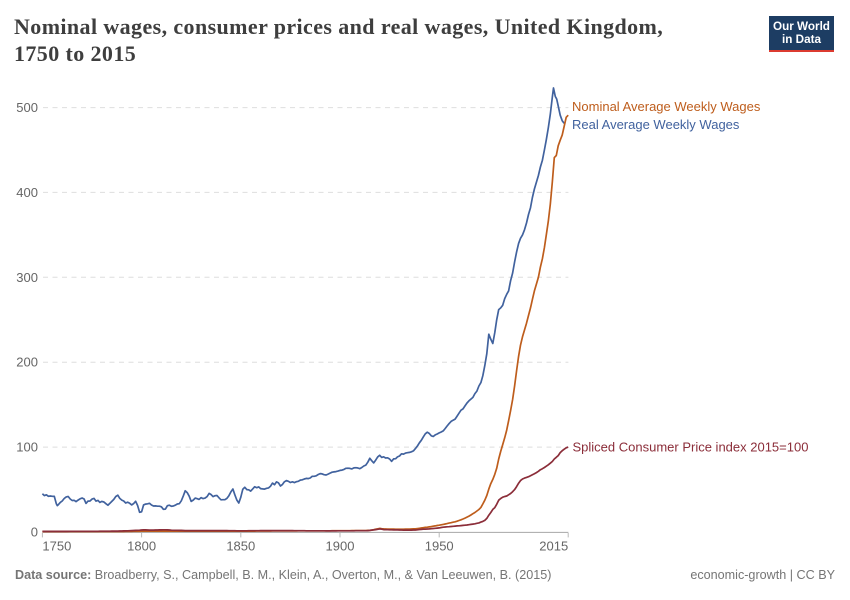 Image resolution: width=850 pixels, height=600 pixels. I want to click on svg-text: 1750, so click(56, 546).